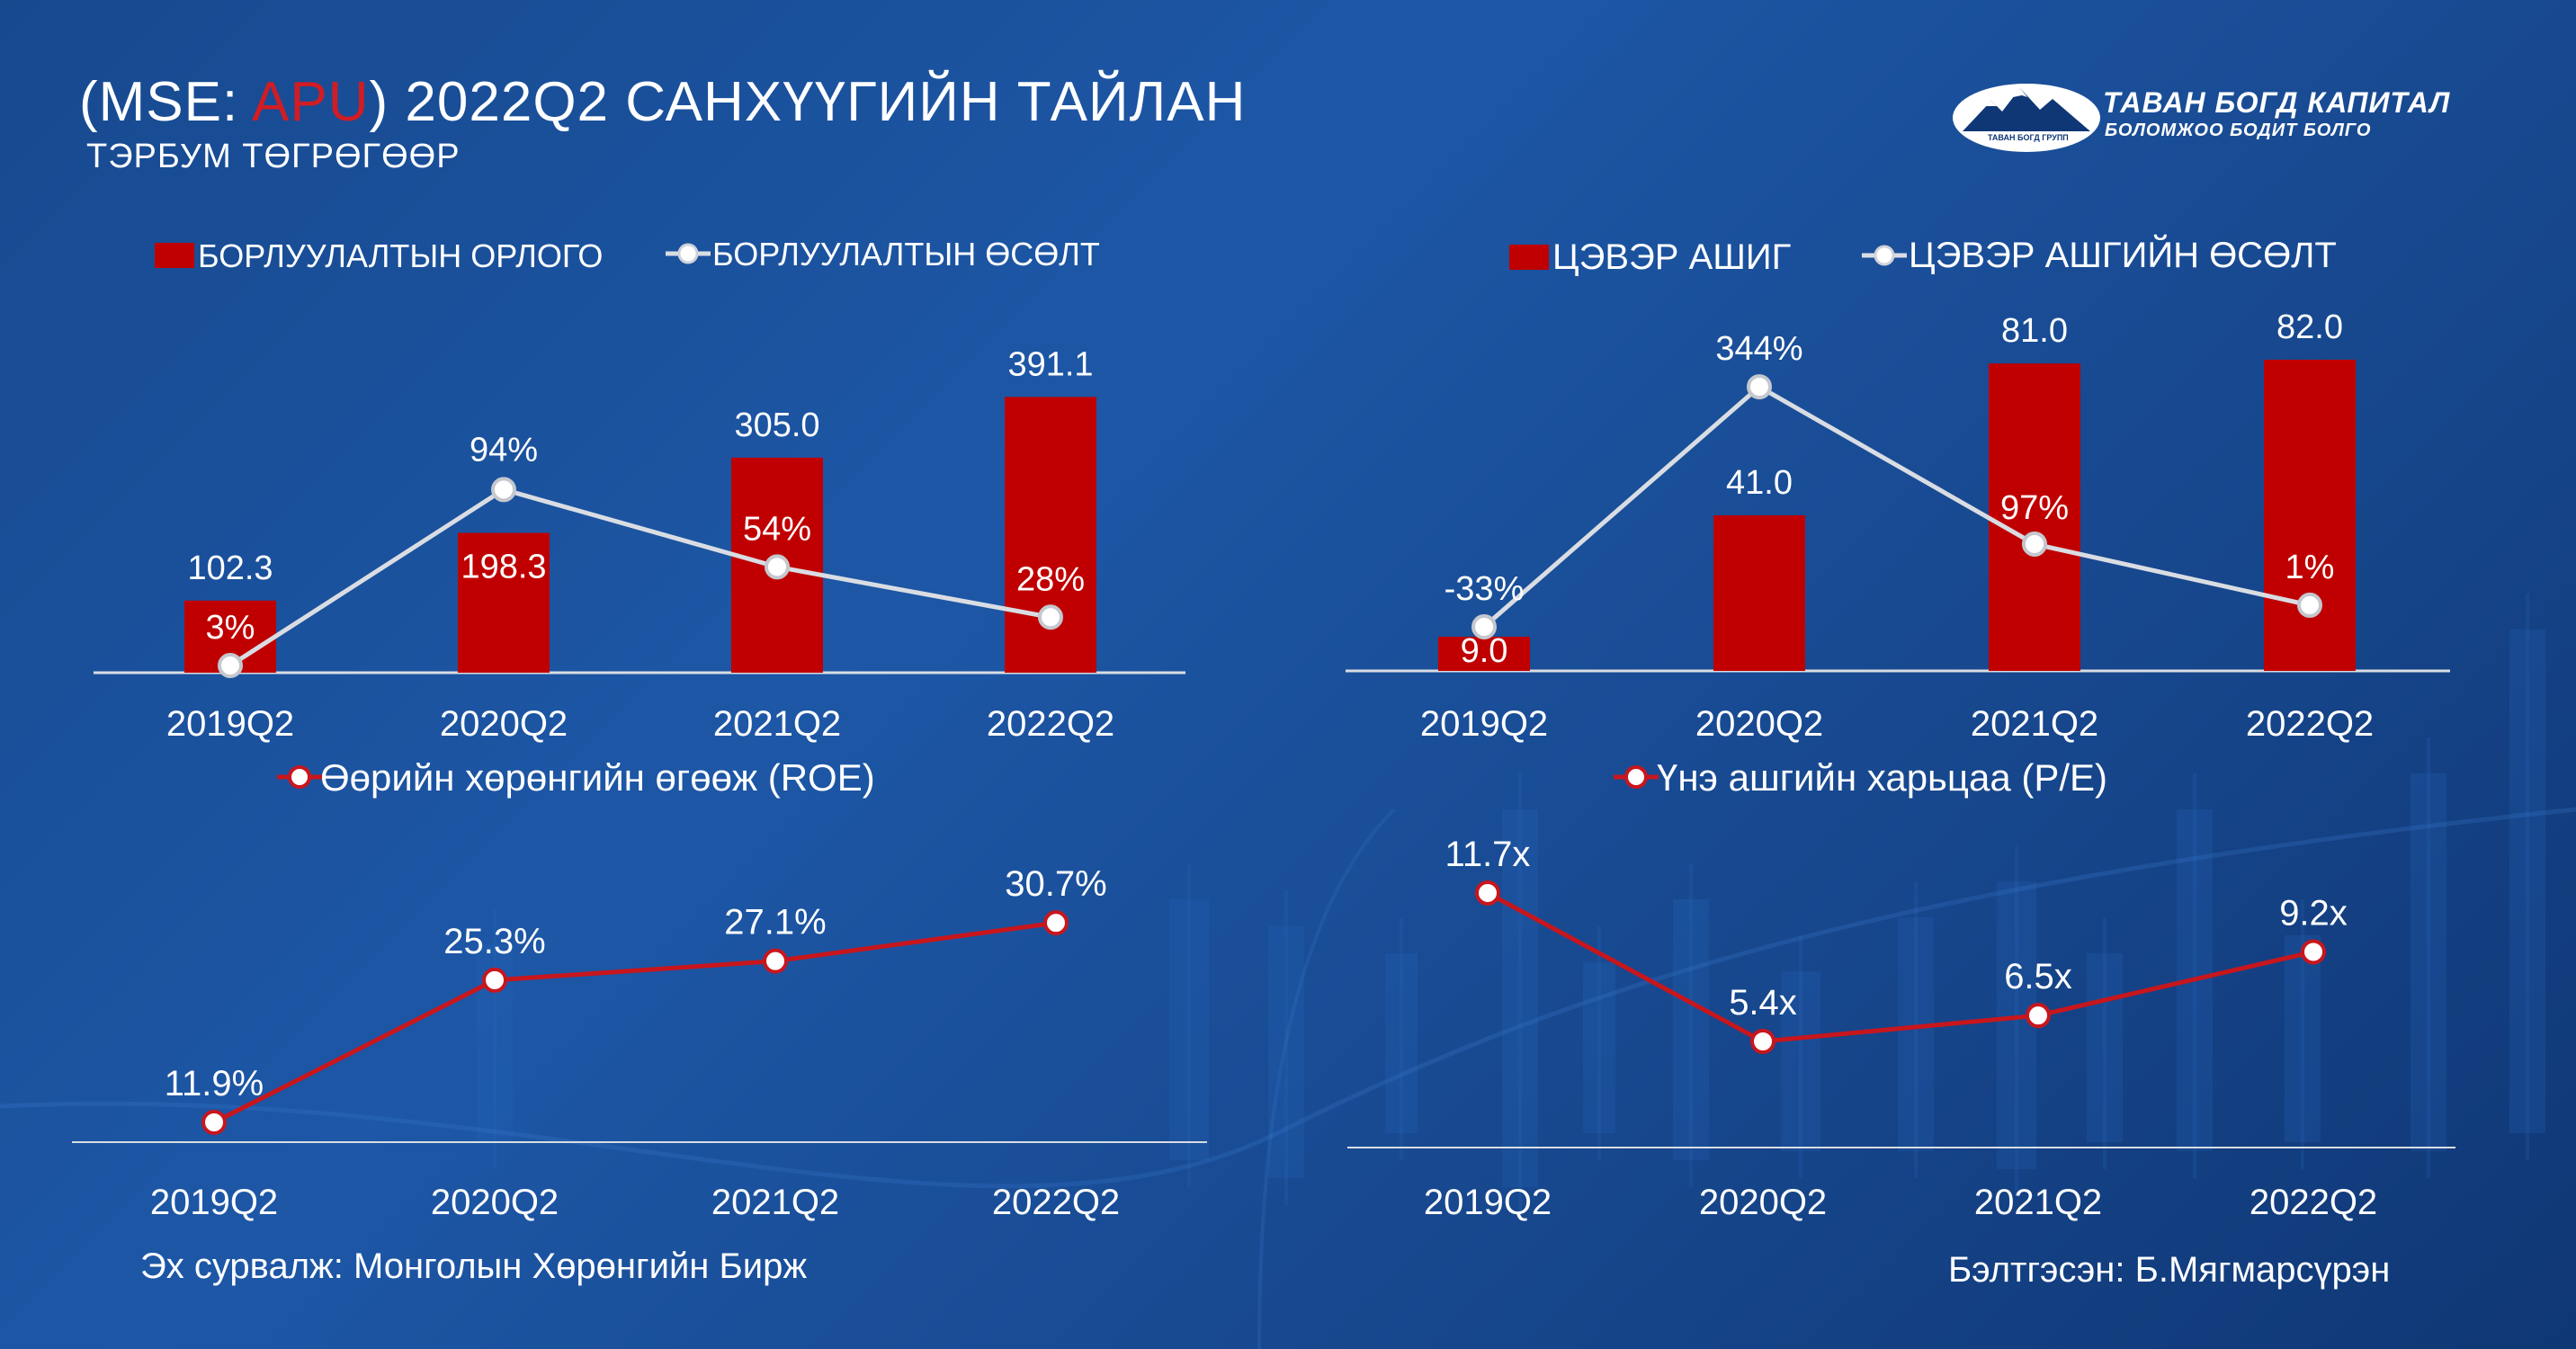  I want to click on page-title: (MSE: APU) 2022Q2 САНХҮҮГИЙН ТАЙЛАН, so click(662, 102).